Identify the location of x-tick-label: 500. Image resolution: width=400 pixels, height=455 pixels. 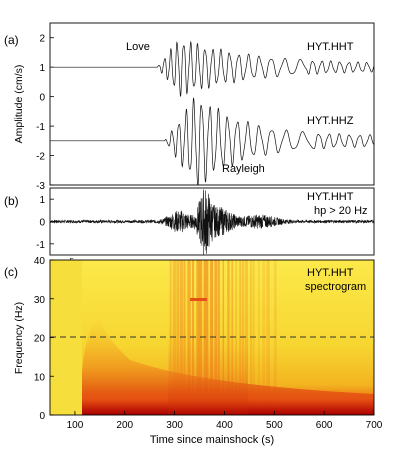
(274, 425).